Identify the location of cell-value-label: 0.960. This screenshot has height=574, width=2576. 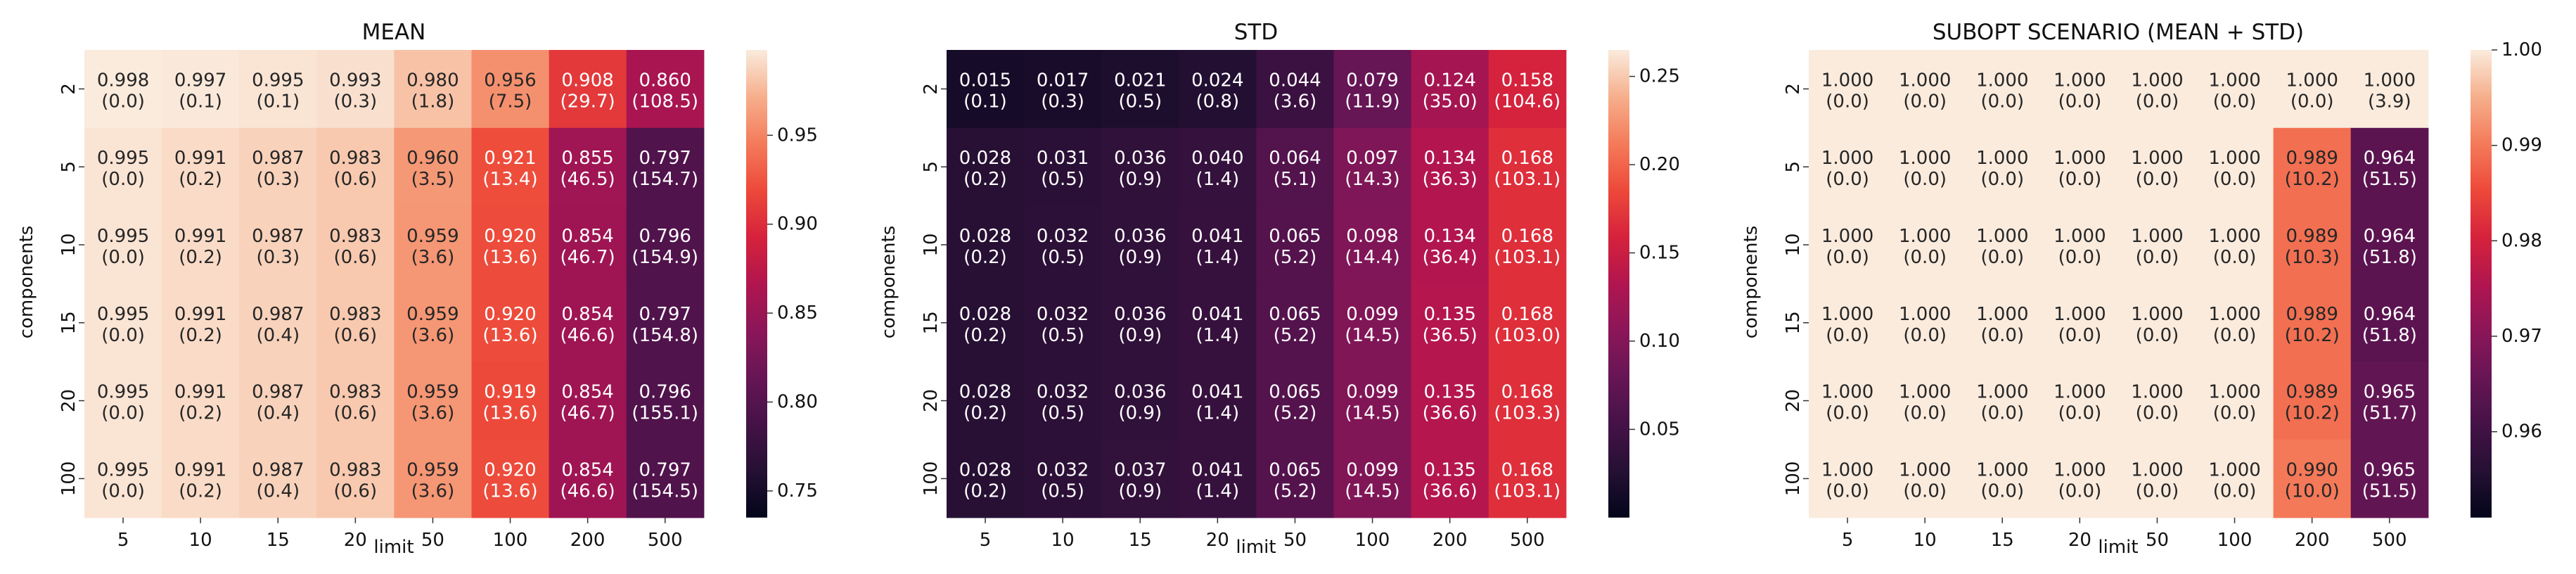
(432, 159).